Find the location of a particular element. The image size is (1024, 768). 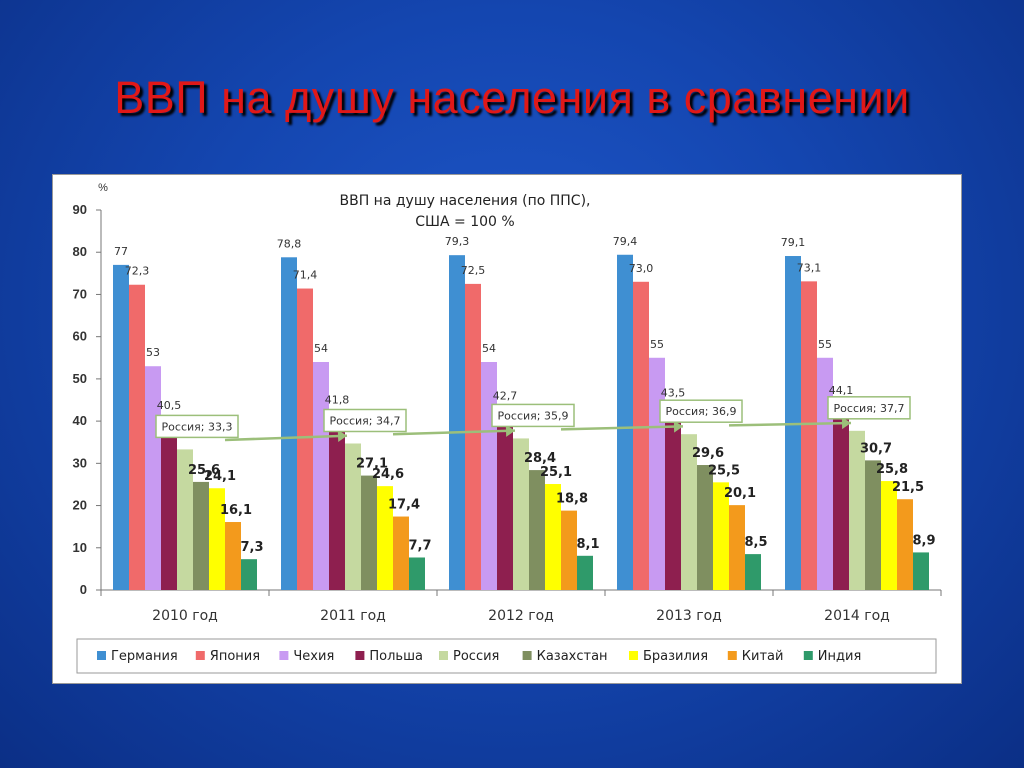

data-label: 7,7 is located at coordinates (419, 545).